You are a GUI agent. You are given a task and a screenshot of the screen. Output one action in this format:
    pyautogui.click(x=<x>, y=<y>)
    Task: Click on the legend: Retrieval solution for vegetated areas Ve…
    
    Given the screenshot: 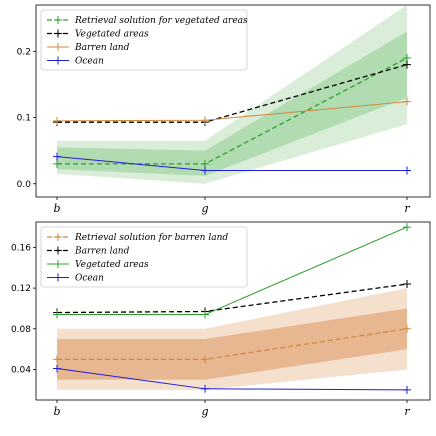 What is the action you would take?
    pyautogui.click(x=144, y=40)
    